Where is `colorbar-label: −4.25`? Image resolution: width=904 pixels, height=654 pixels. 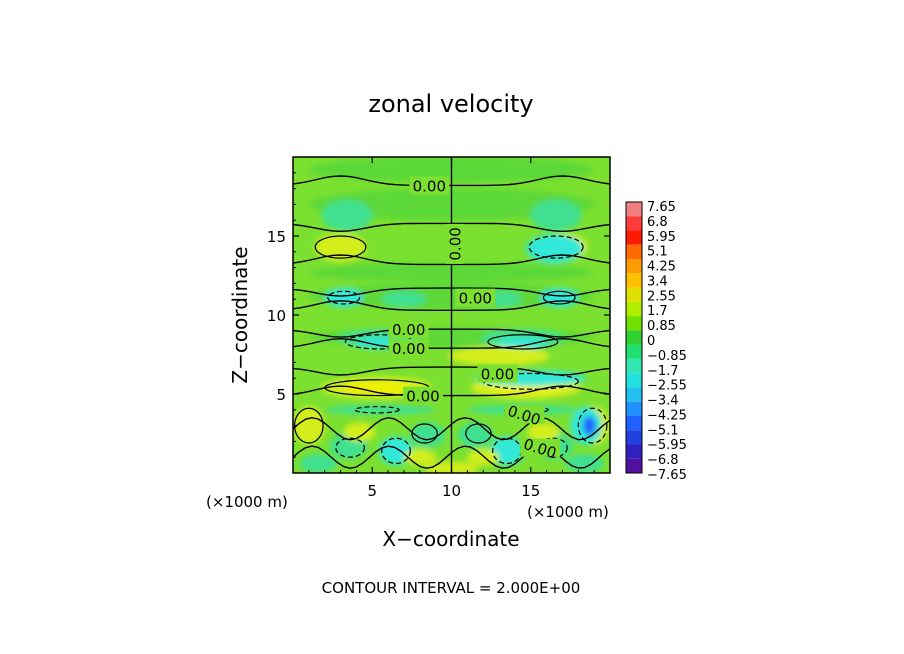 colorbar-label: −4.25 is located at coordinates (667, 415).